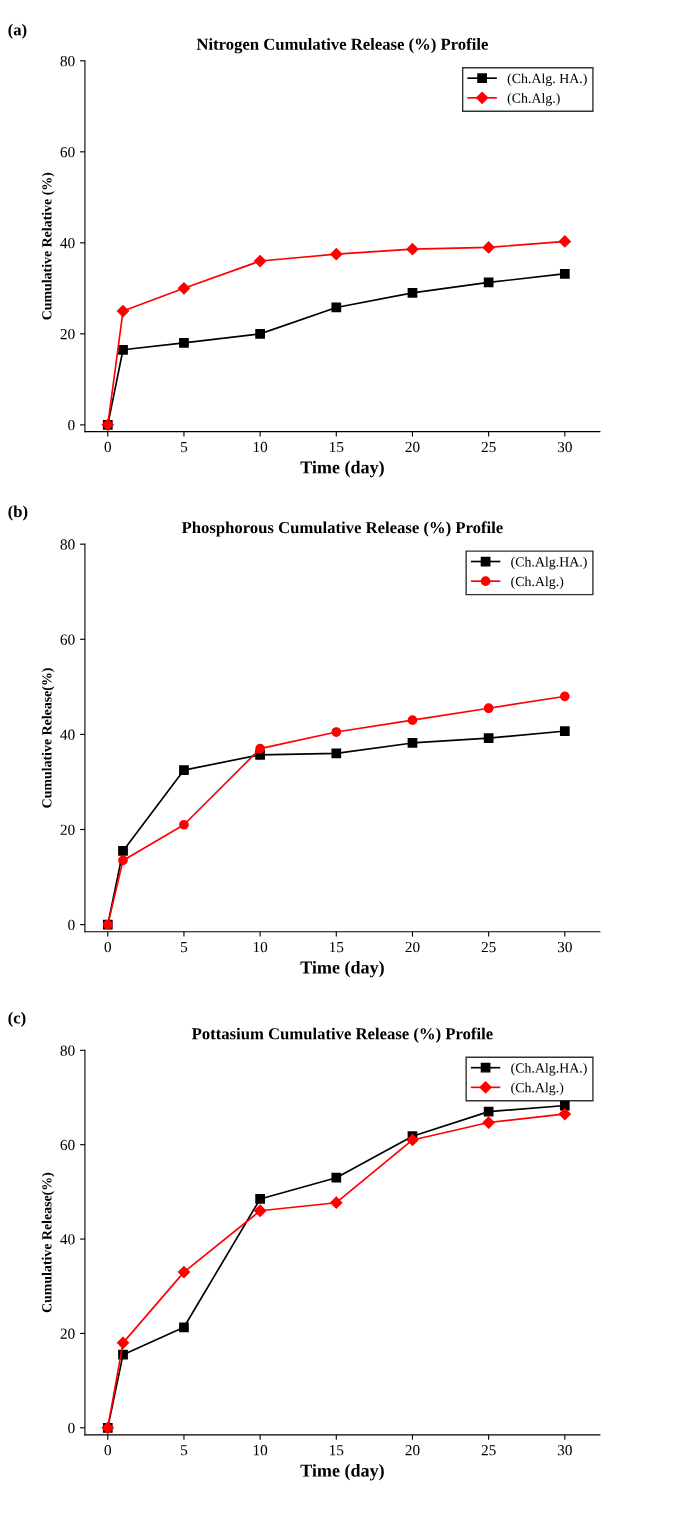 The height and width of the screenshot is (1520, 674). What do you see at coordinates (17, 31) in the screenshot?
I see `text: (a)` at bounding box center [17, 31].